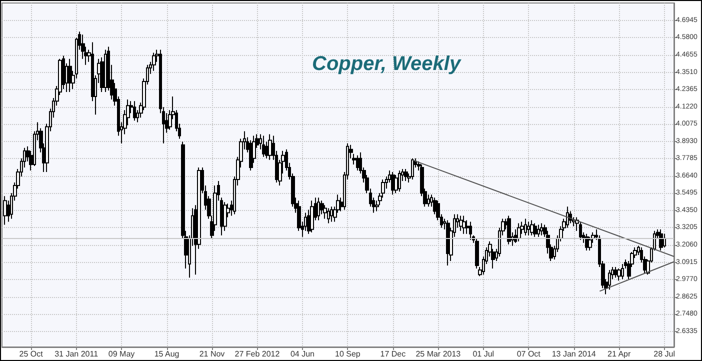 This screenshot has width=702, height=361. What do you see at coordinates (121, 354) in the screenshot?
I see `x-tick-label: 09 May` at bounding box center [121, 354].